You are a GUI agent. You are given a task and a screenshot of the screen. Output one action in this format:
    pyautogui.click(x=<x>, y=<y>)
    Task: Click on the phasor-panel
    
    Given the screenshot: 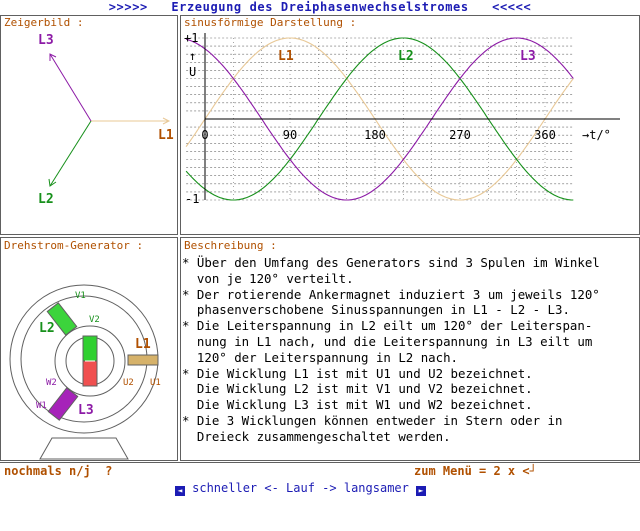 What is the action you would take?
    pyautogui.click(x=89, y=125)
    